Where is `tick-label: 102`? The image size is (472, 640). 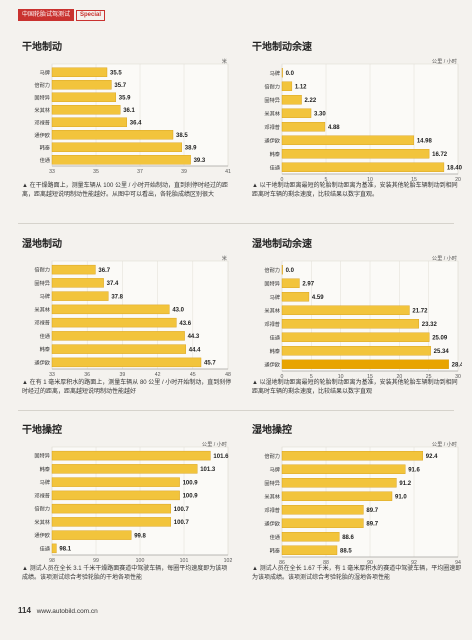
tick-label: 102 is located at coordinates (228, 561).